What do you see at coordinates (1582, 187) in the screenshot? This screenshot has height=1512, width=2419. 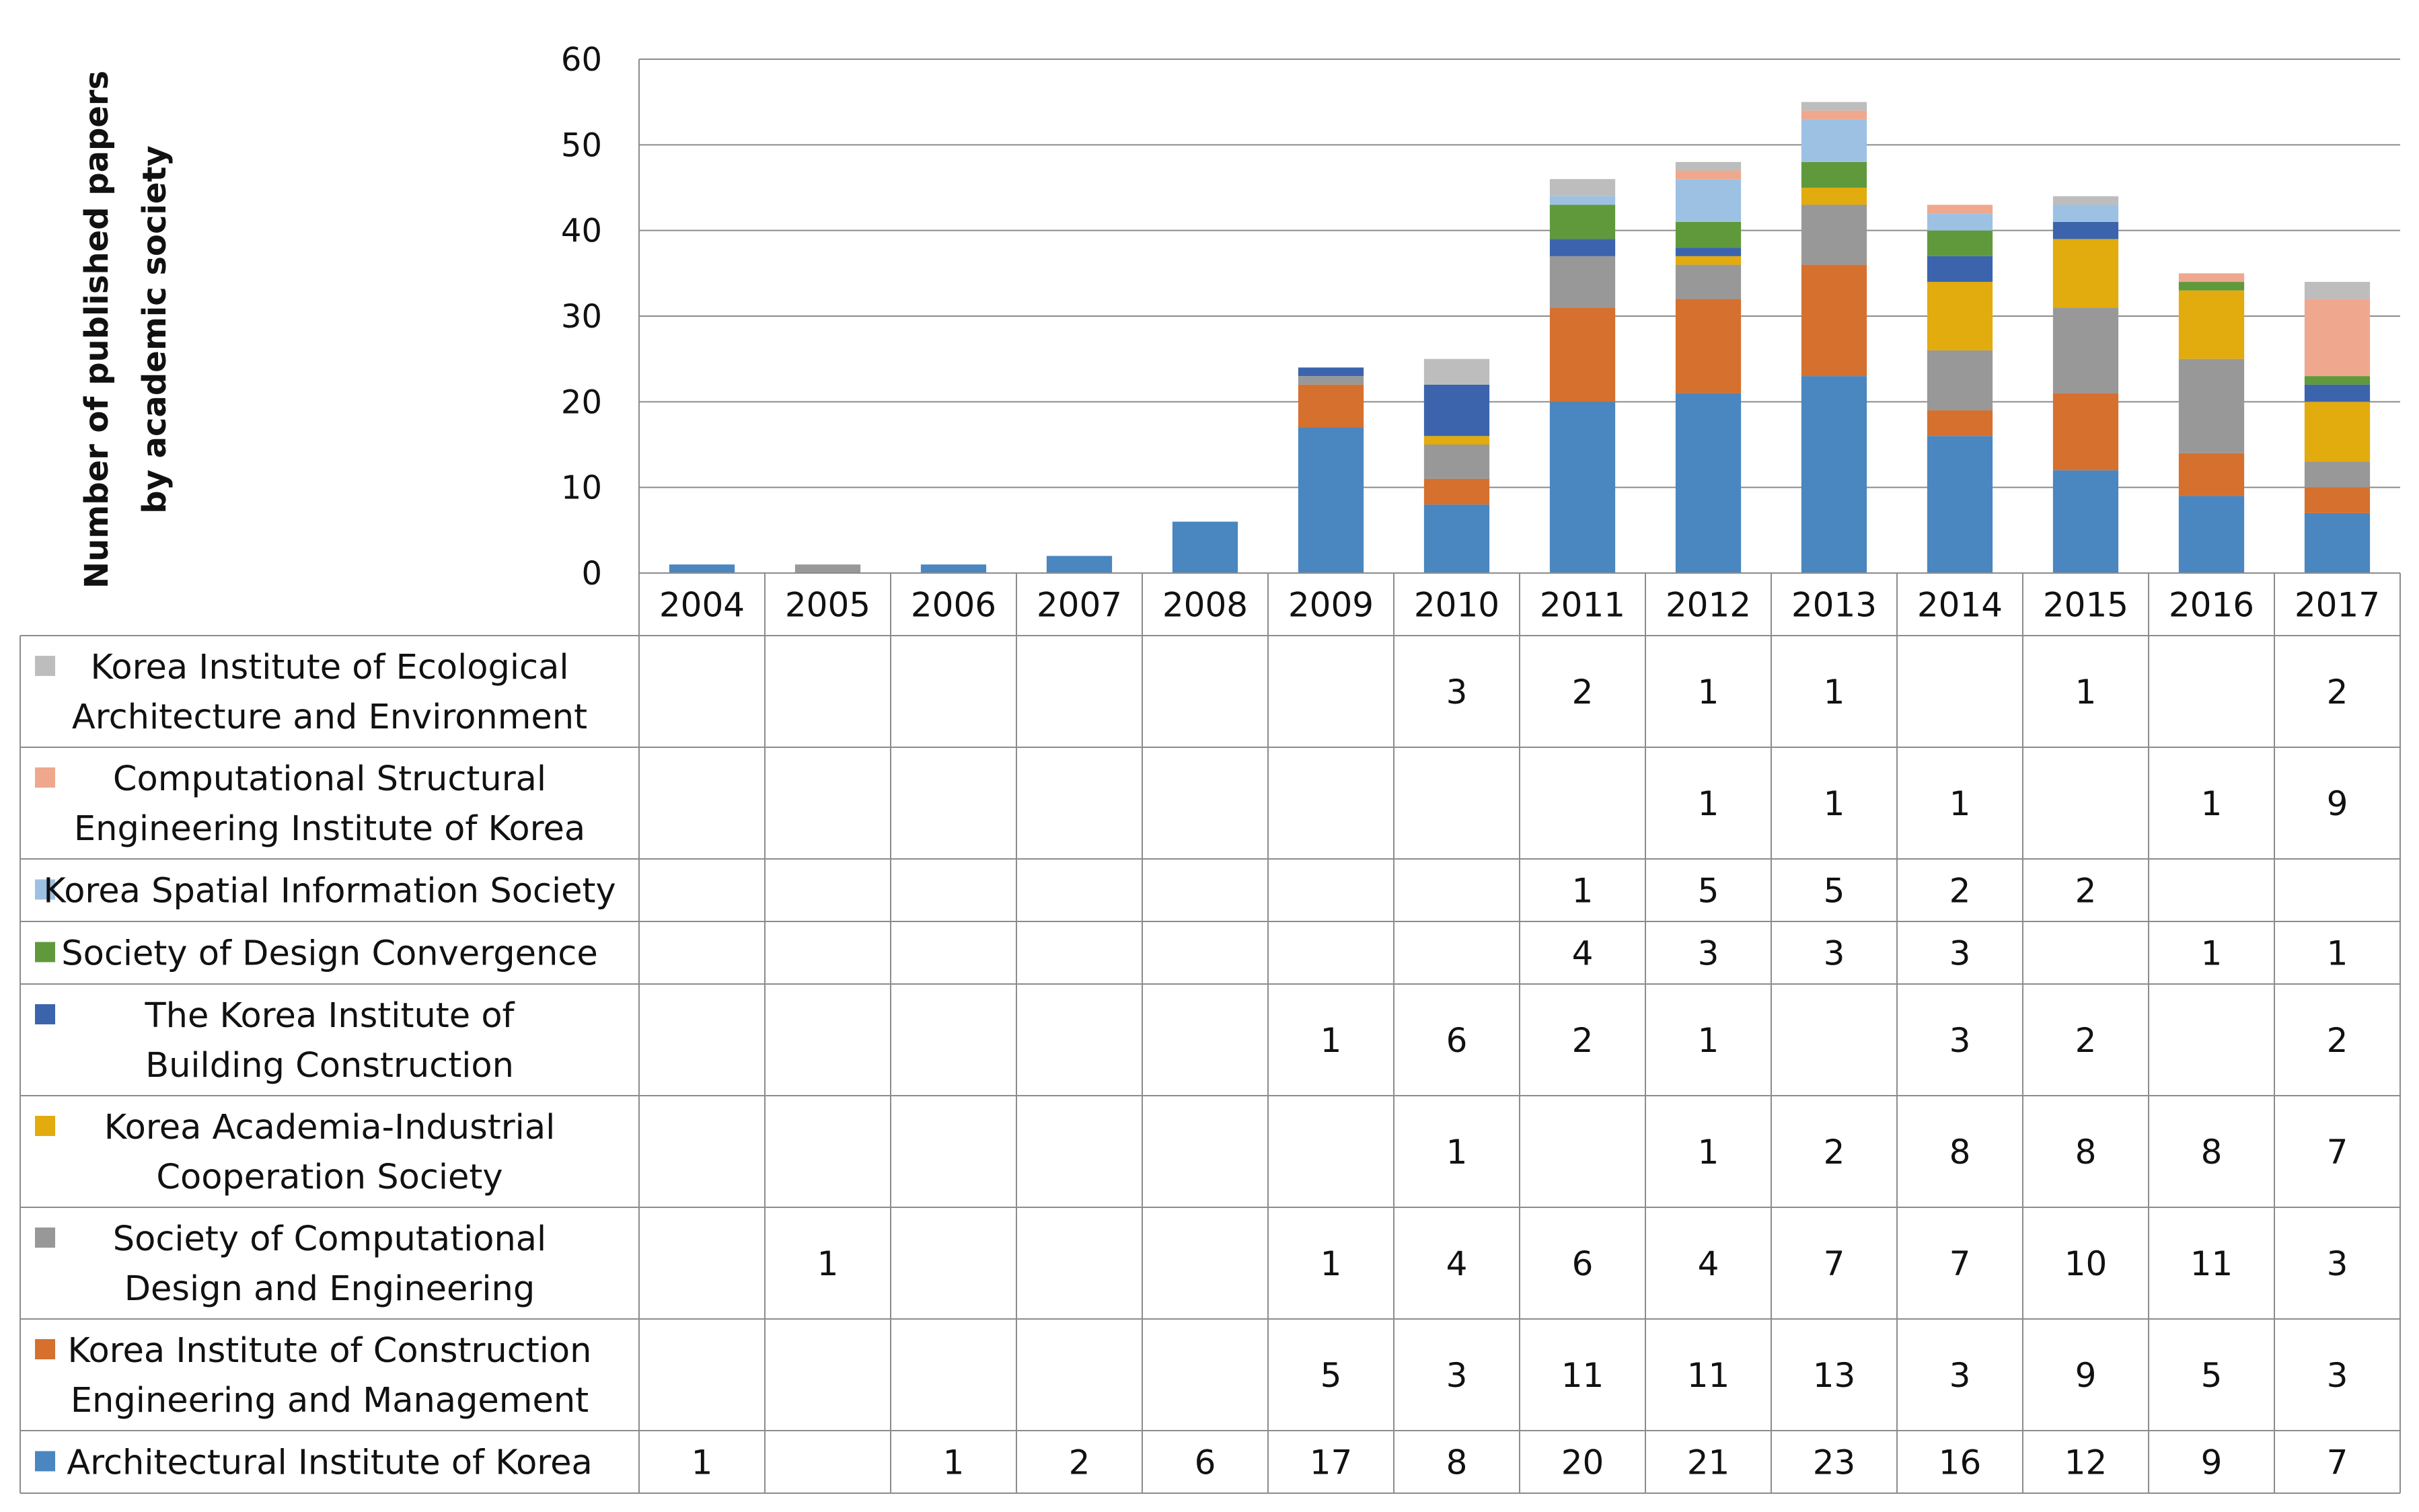 I see `bar-segment-2011-s8` at bounding box center [1582, 187].